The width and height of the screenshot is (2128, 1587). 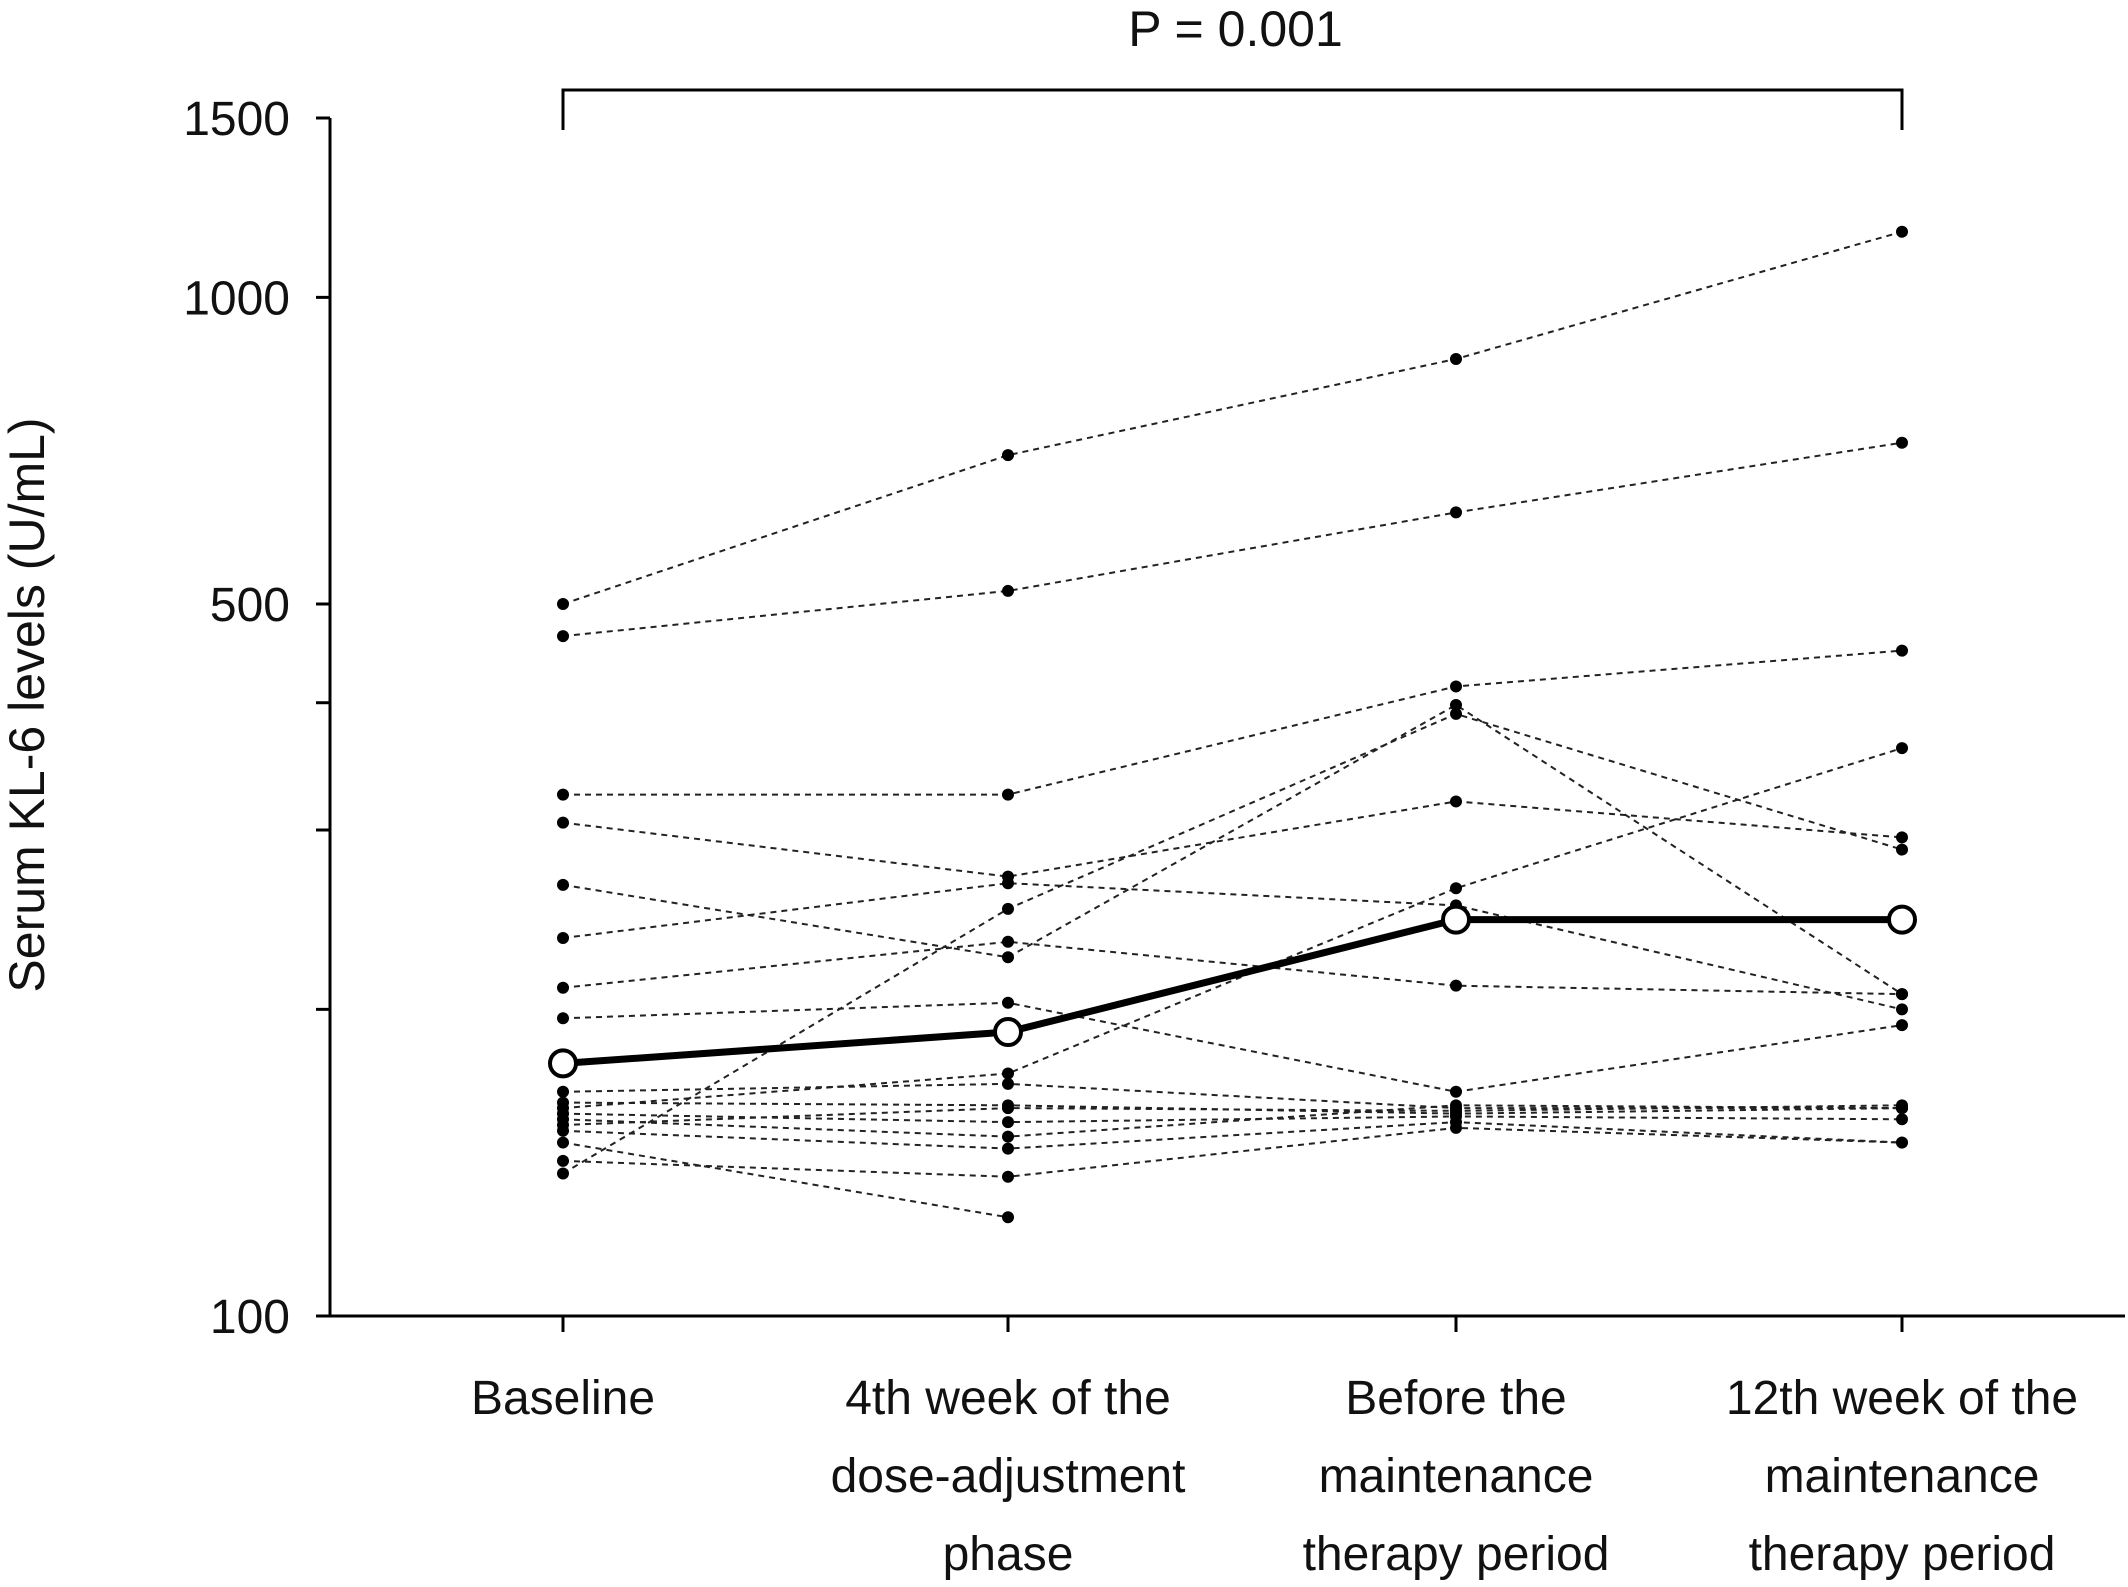 What do you see at coordinates (250, 1317) in the screenshot?
I see `y-tick-label: 100` at bounding box center [250, 1317].